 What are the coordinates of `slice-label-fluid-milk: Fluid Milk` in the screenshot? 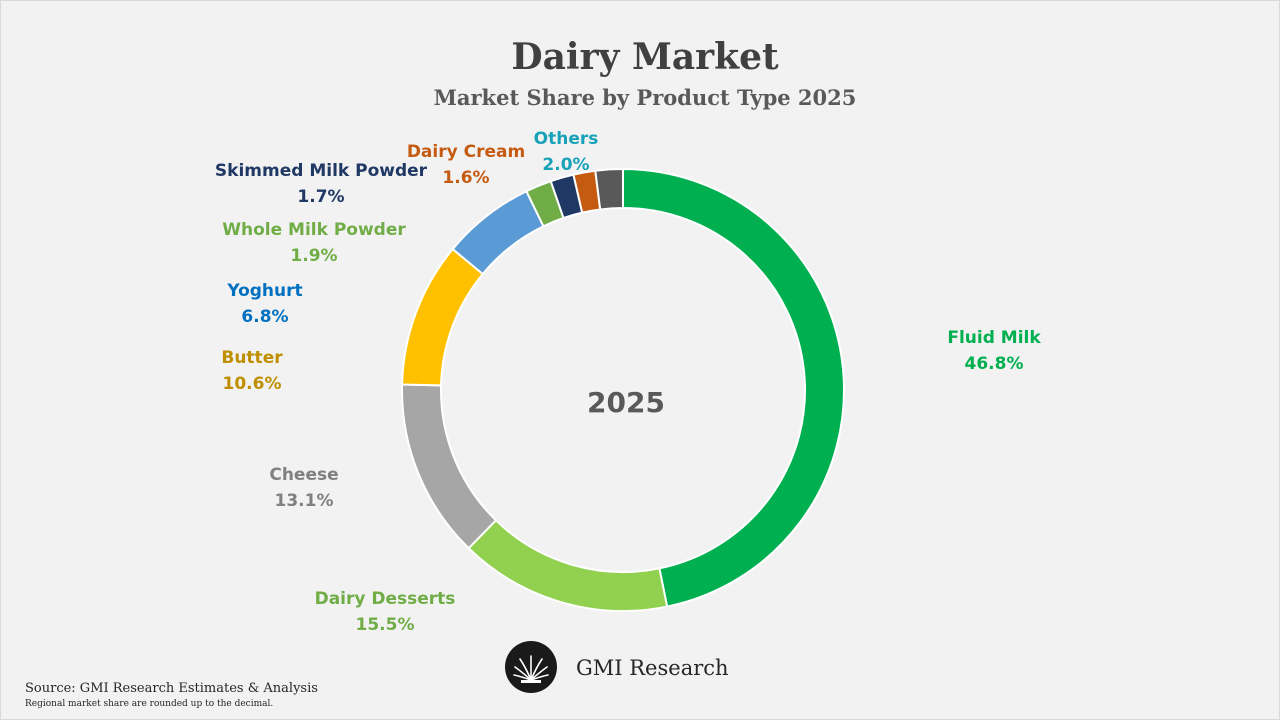 It's located at (994, 338).